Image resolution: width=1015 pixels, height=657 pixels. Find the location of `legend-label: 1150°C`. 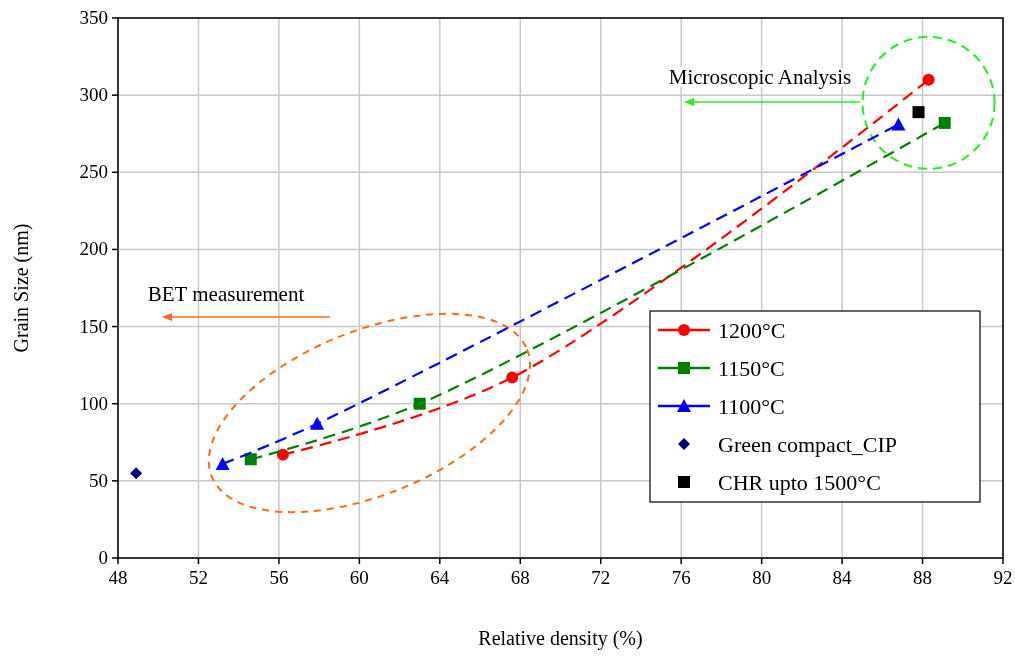

legend-label: 1150°C is located at coordinates (751, 368).